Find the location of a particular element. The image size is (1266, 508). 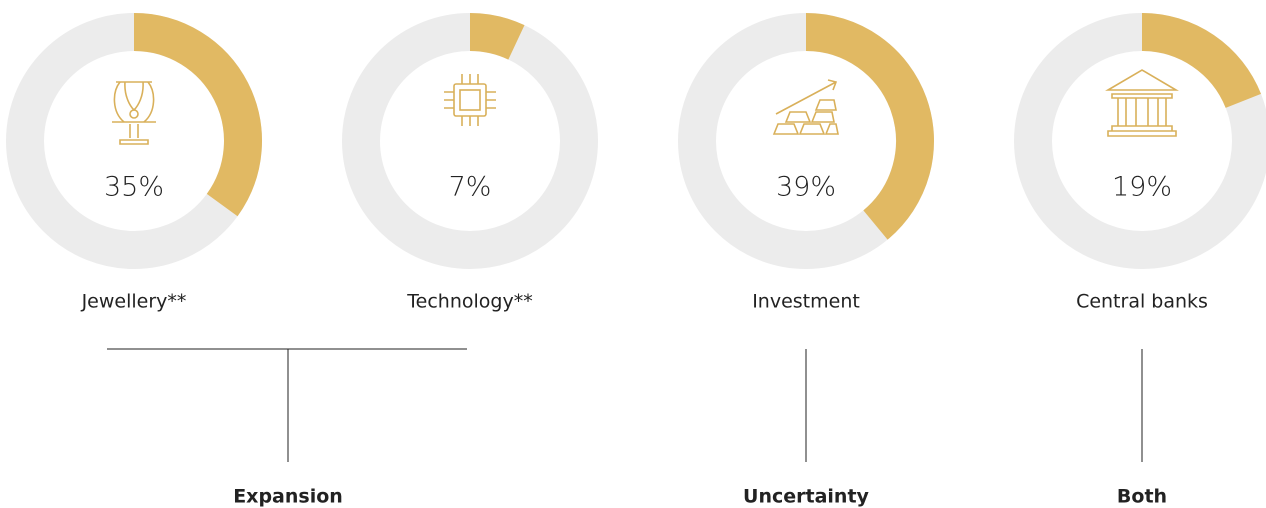

group-label: Both is located at coordinates (1142, 497).